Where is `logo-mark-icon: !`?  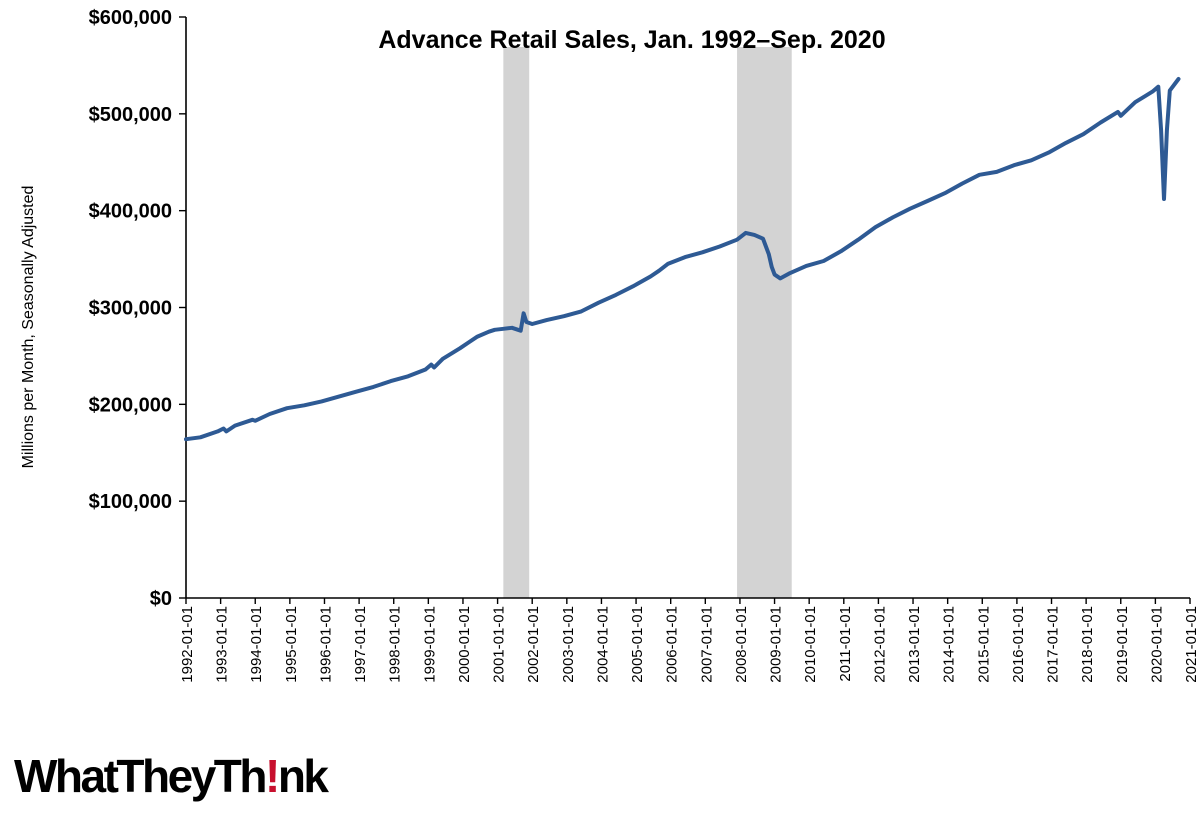 logo-mark-icon: ! is located at coordinates (271, 776).